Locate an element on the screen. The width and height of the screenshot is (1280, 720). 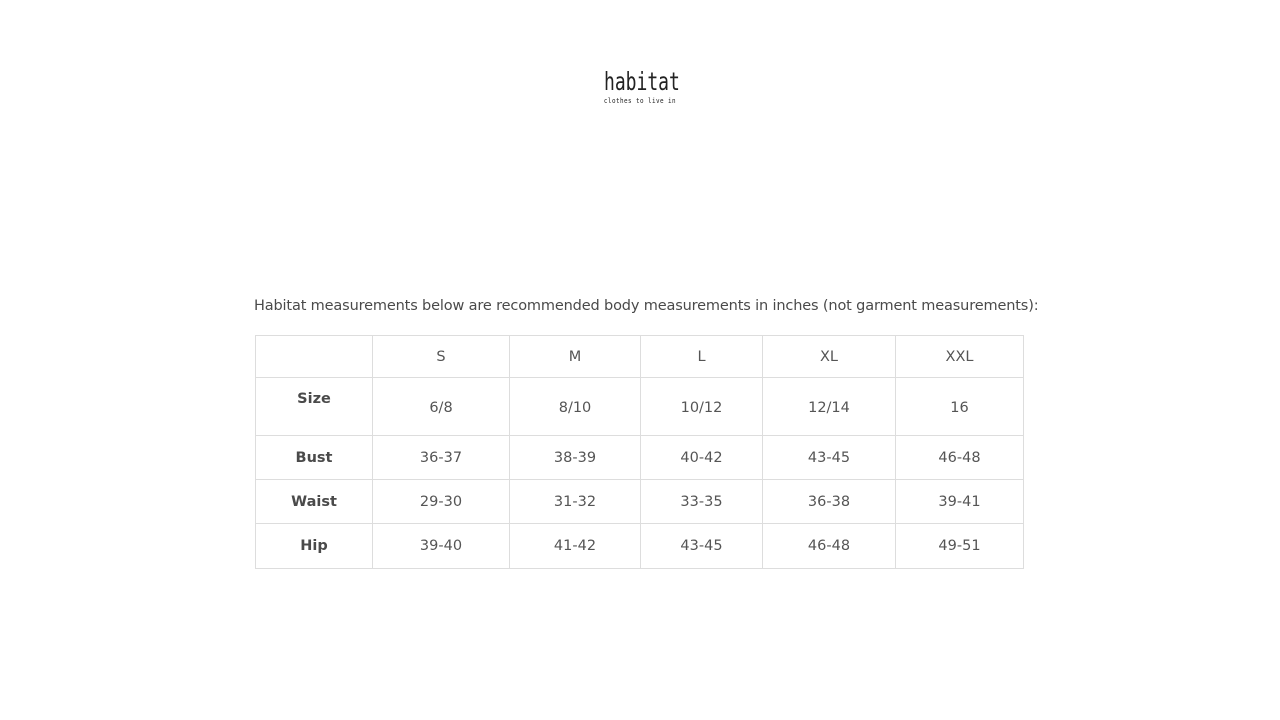
row-label: Bust is located at coordinates (314, 457).